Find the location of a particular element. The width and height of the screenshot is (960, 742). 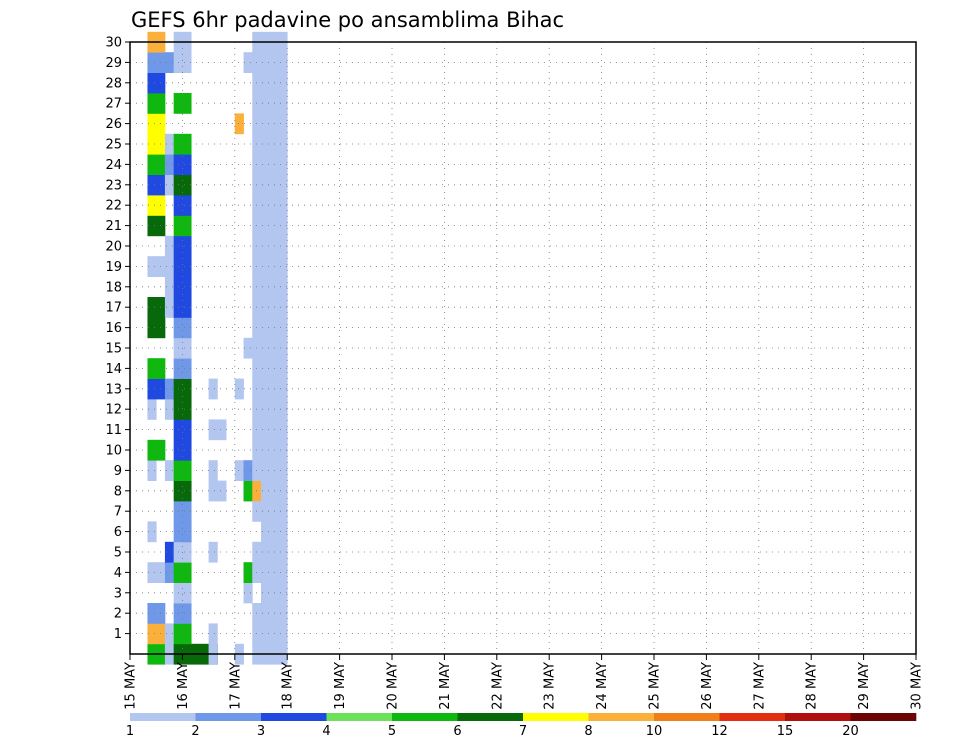

x-tick-label: 20 MAY is located at coordinates (393, 686).